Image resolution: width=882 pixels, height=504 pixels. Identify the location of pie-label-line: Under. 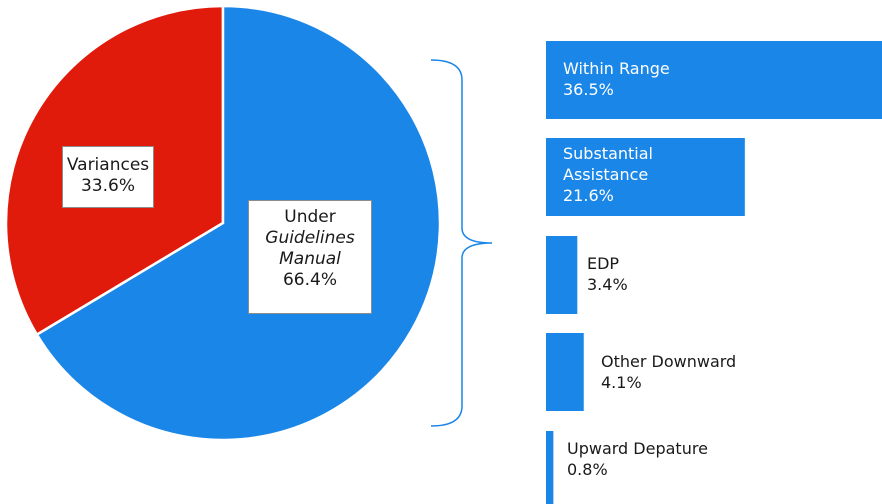
(310, 217).